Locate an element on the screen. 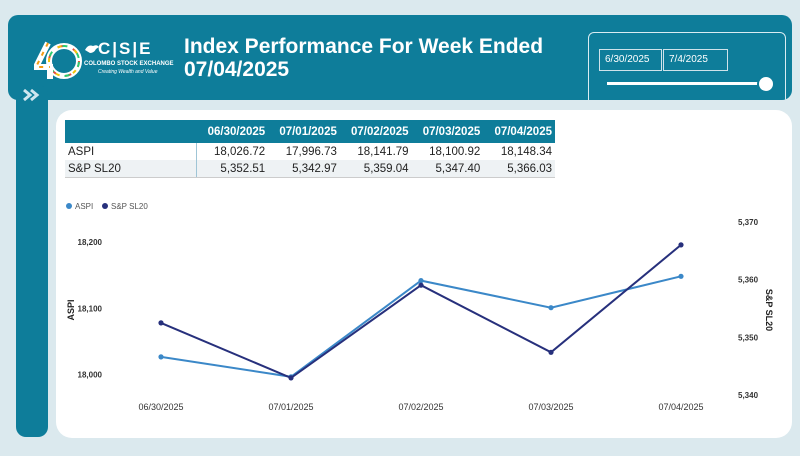  column-header: 07/04/2025 is located at coordinates (519, 131).